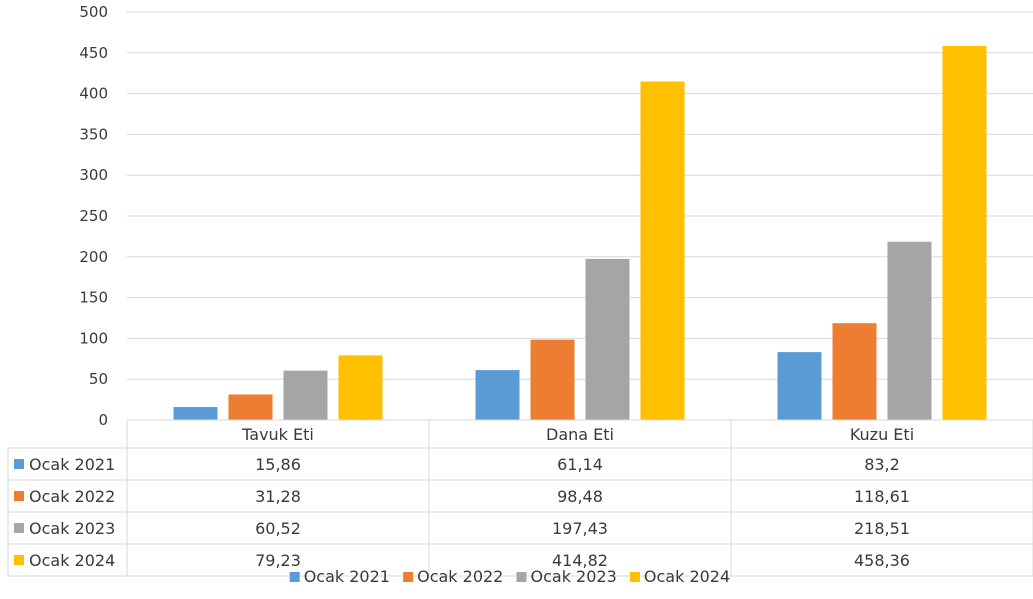  What do you see at coordinates (277, 434) in the screenshot?
I see `category-label: Tavuk Eti` at bounding box center [277, 434].